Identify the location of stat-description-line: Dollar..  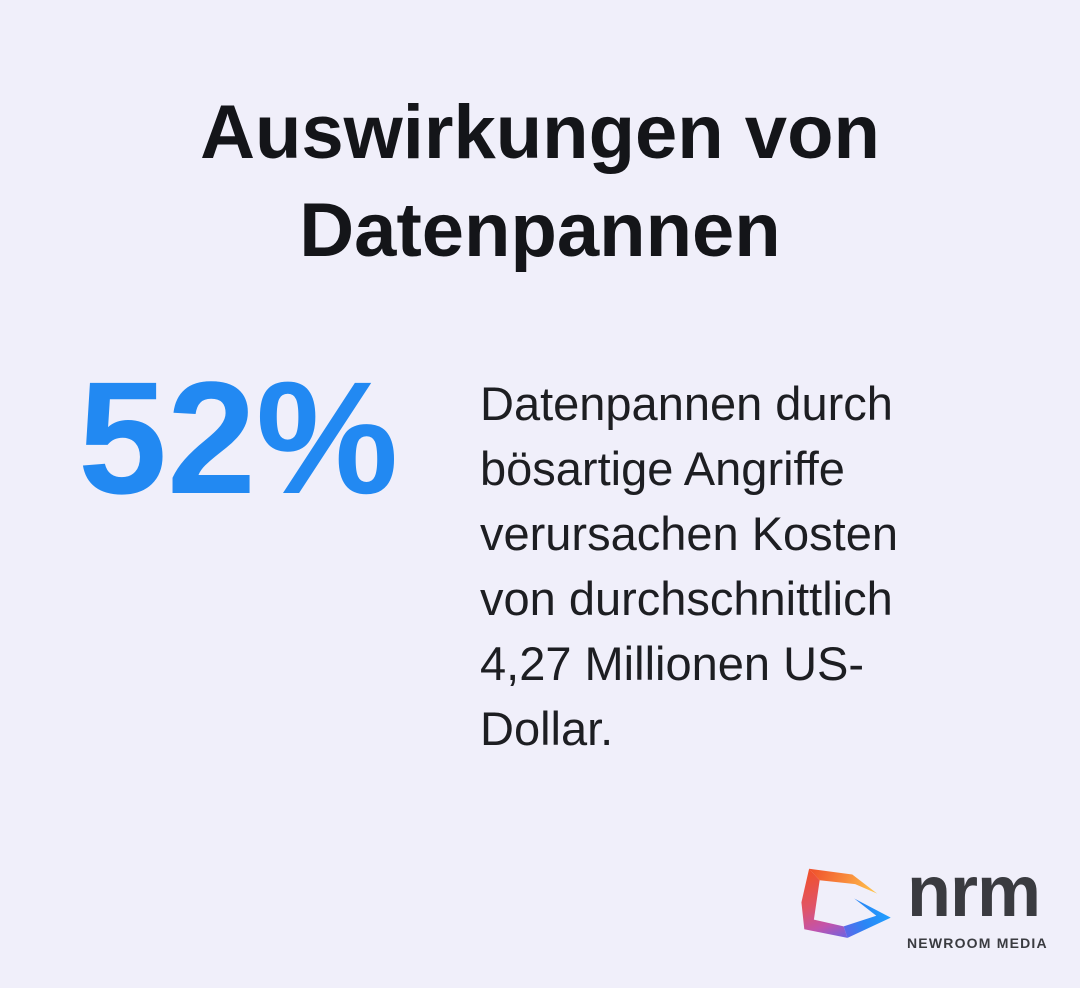
(547, 728).